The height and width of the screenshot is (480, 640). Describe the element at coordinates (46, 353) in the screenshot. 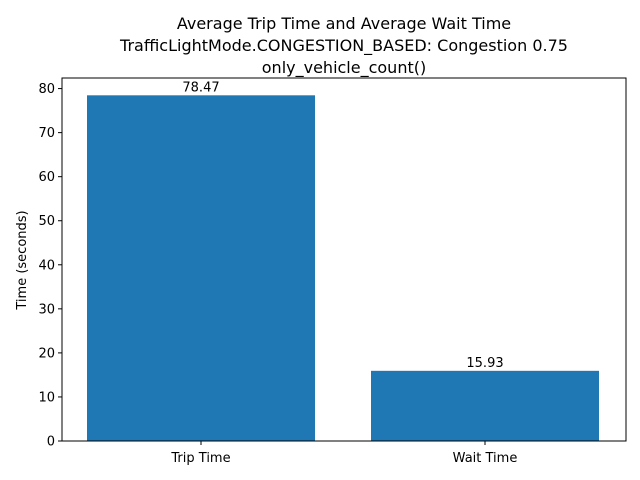

I see `y-tick-label: 20` at that location.